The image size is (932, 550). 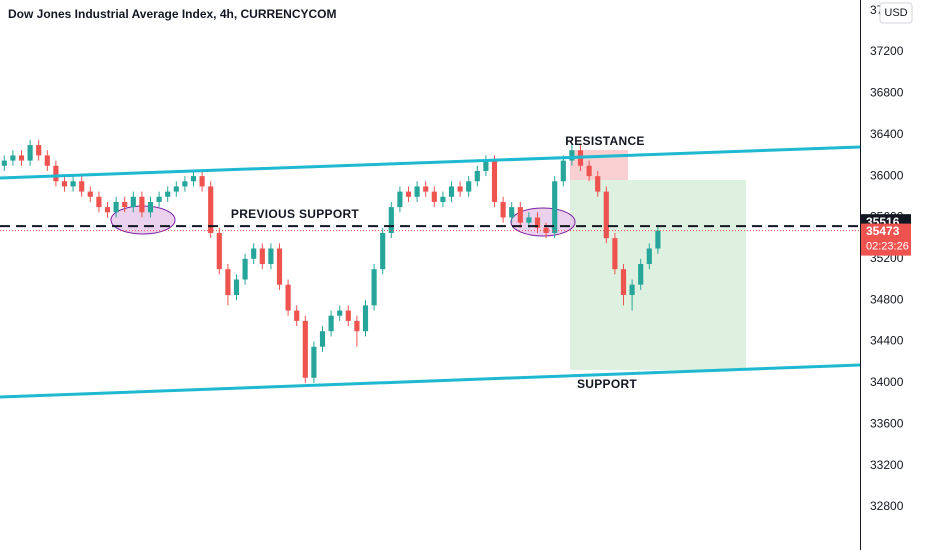 What do you see at coordinates (430, 162) in the screenshot?
I see `resistance-trendline` at bounding box center [430, 162].